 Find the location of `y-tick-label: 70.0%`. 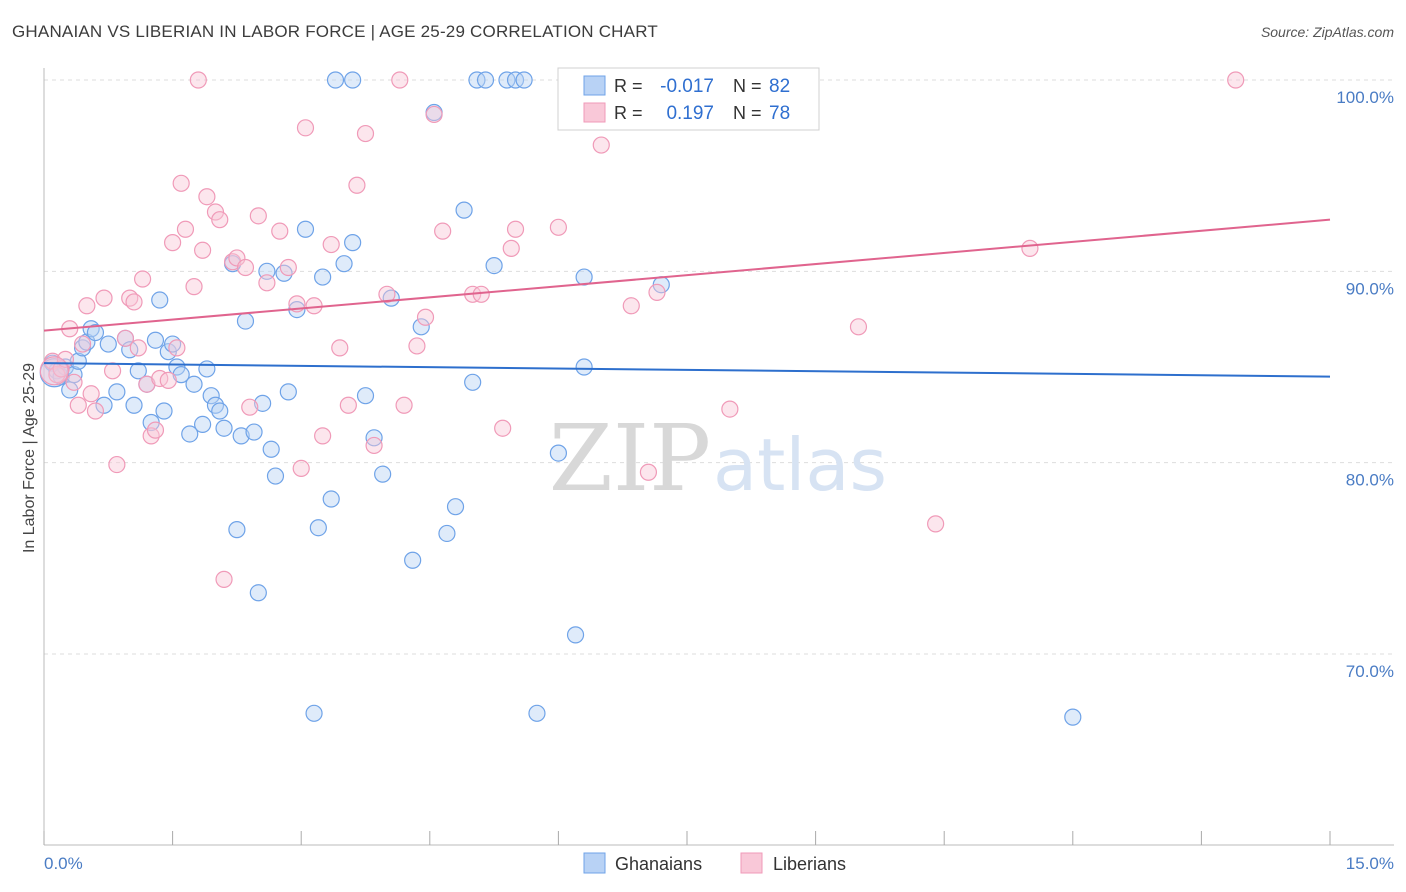

y-tick-label: 70.0% is located at coordinates (1370, 671).